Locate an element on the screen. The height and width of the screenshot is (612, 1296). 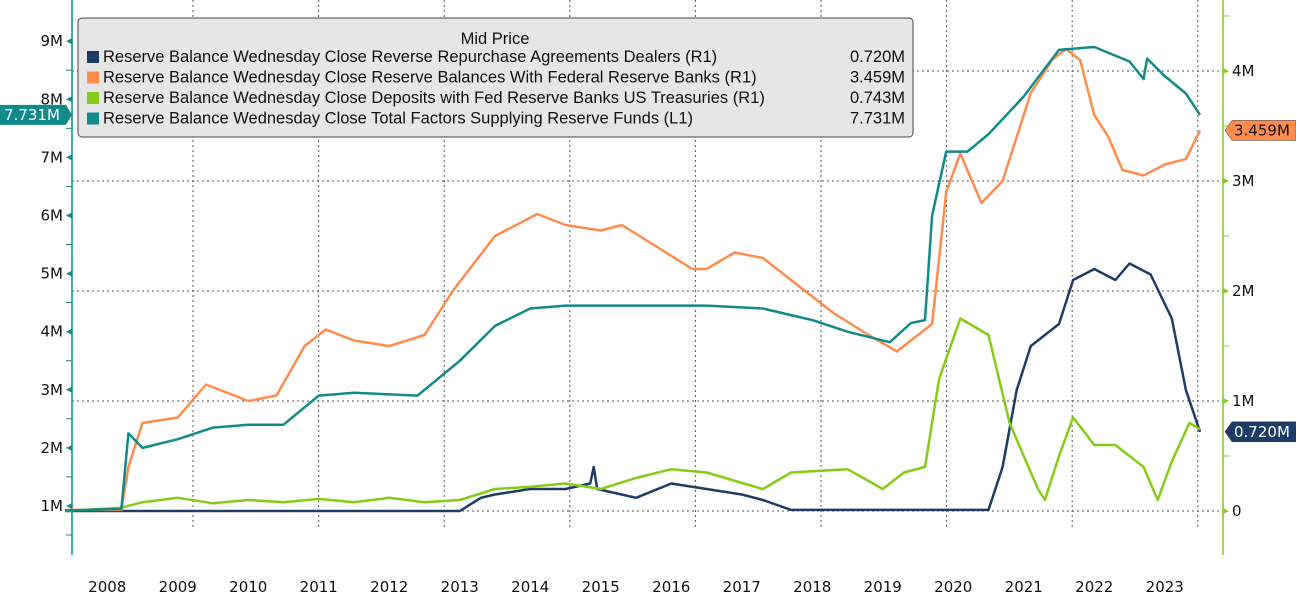
left-tick-label: 1M is located at coordinates (52, 506).